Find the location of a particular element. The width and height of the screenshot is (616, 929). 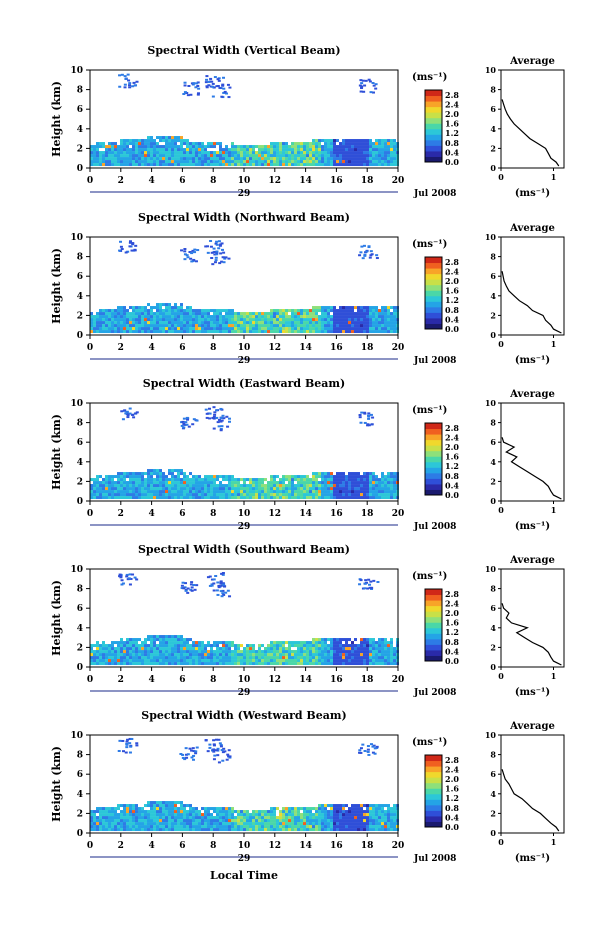

x-tick-label: 4 is located at coordinates (151, 680).